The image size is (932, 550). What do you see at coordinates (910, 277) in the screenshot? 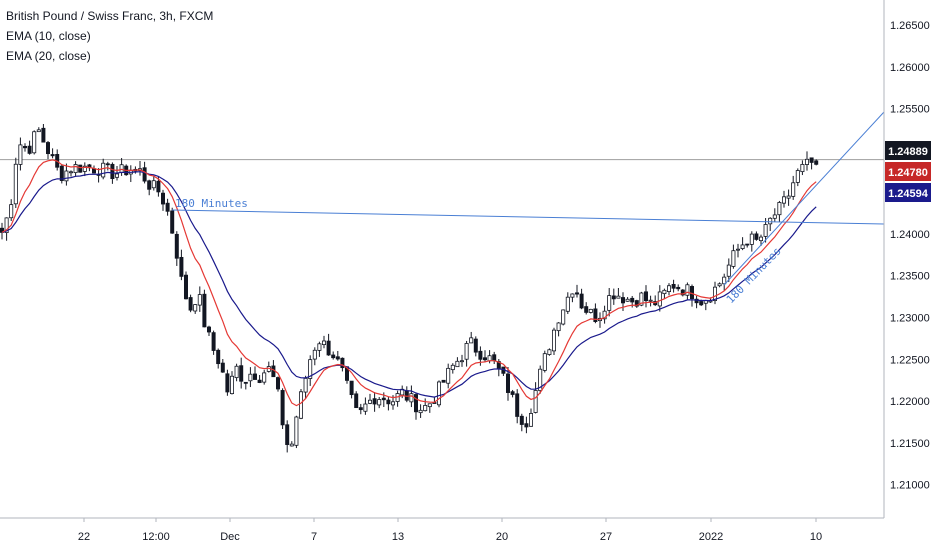
I see `y-tick-label: 1.23500` at bounding box center [910, 277].